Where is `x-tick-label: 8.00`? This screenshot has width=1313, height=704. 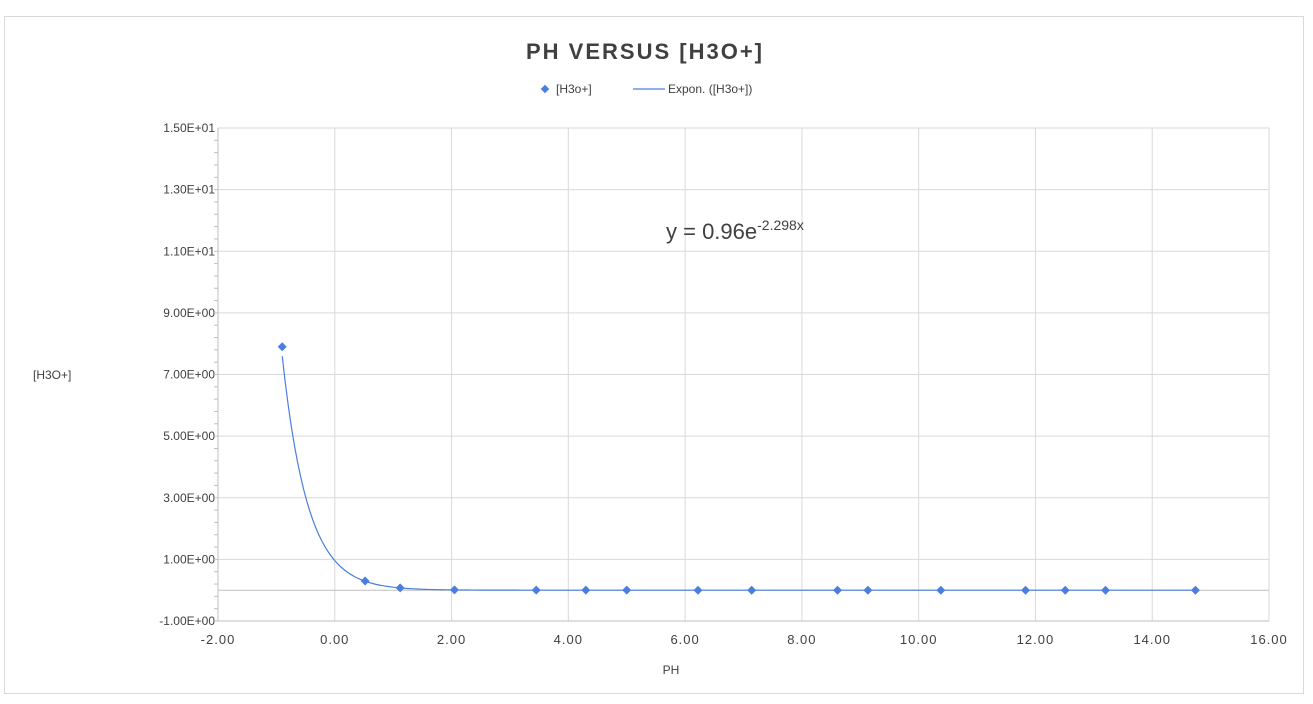 x-tick-label: 8.00 is located at coordinates (801, 639).